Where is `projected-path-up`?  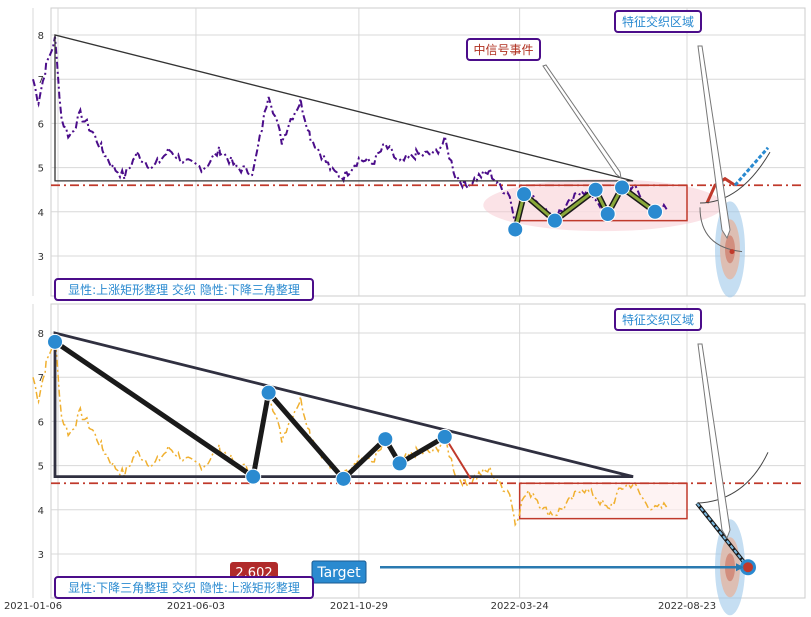
projected-path-up is located at coordinates (751, 166).